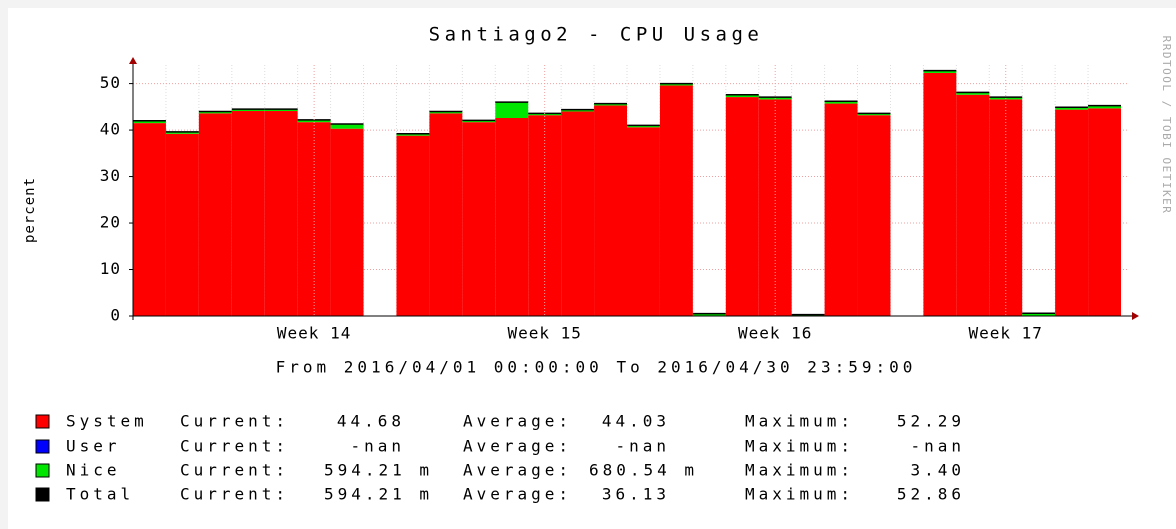 Image resolution: width=1176 pixels, height=529 pixels. I want to click on x-tick-label: Week 15, so click(544, 333).